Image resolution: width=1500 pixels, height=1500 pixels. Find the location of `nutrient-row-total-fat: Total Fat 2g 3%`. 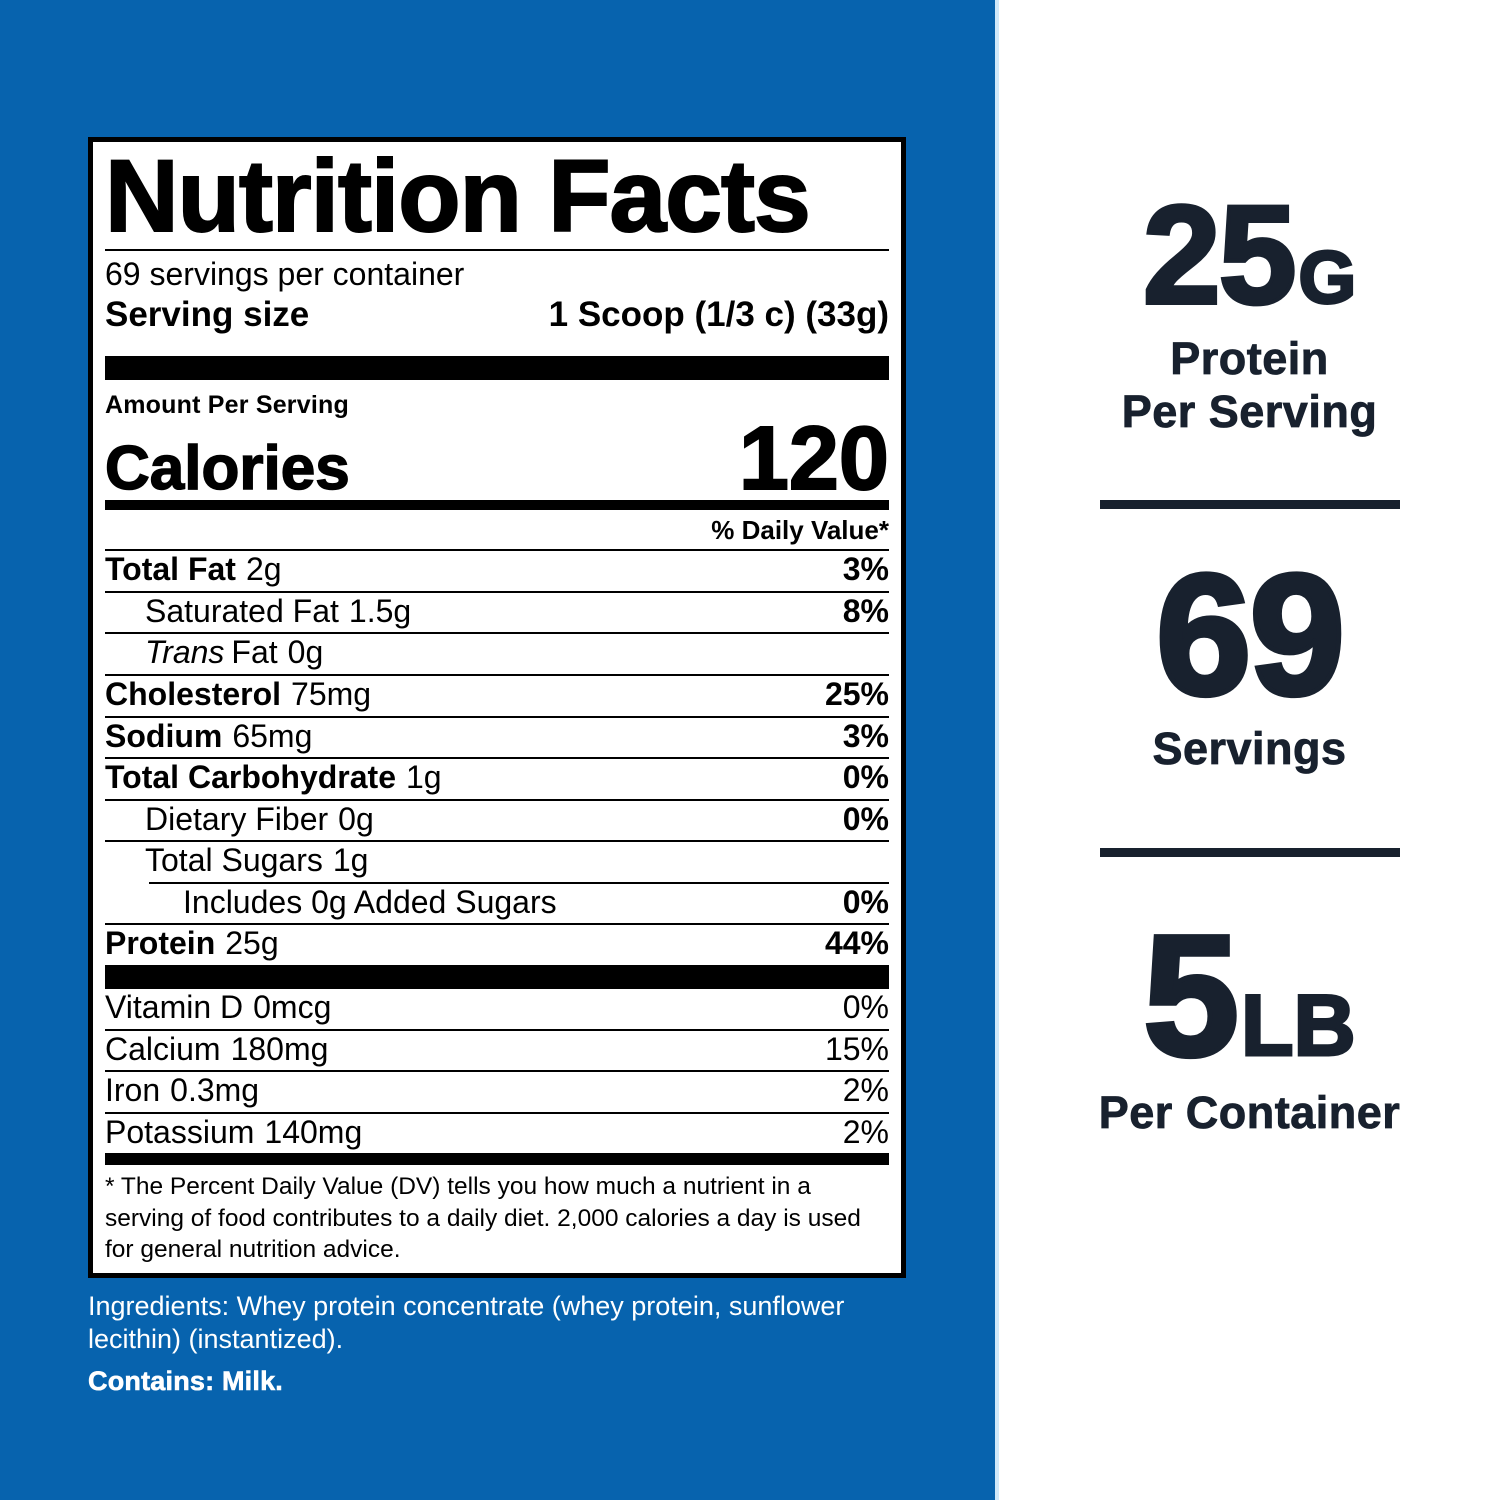

nutrient-row-total-fat: Total Fat 2g 3% is located at coordinates (497, 570).